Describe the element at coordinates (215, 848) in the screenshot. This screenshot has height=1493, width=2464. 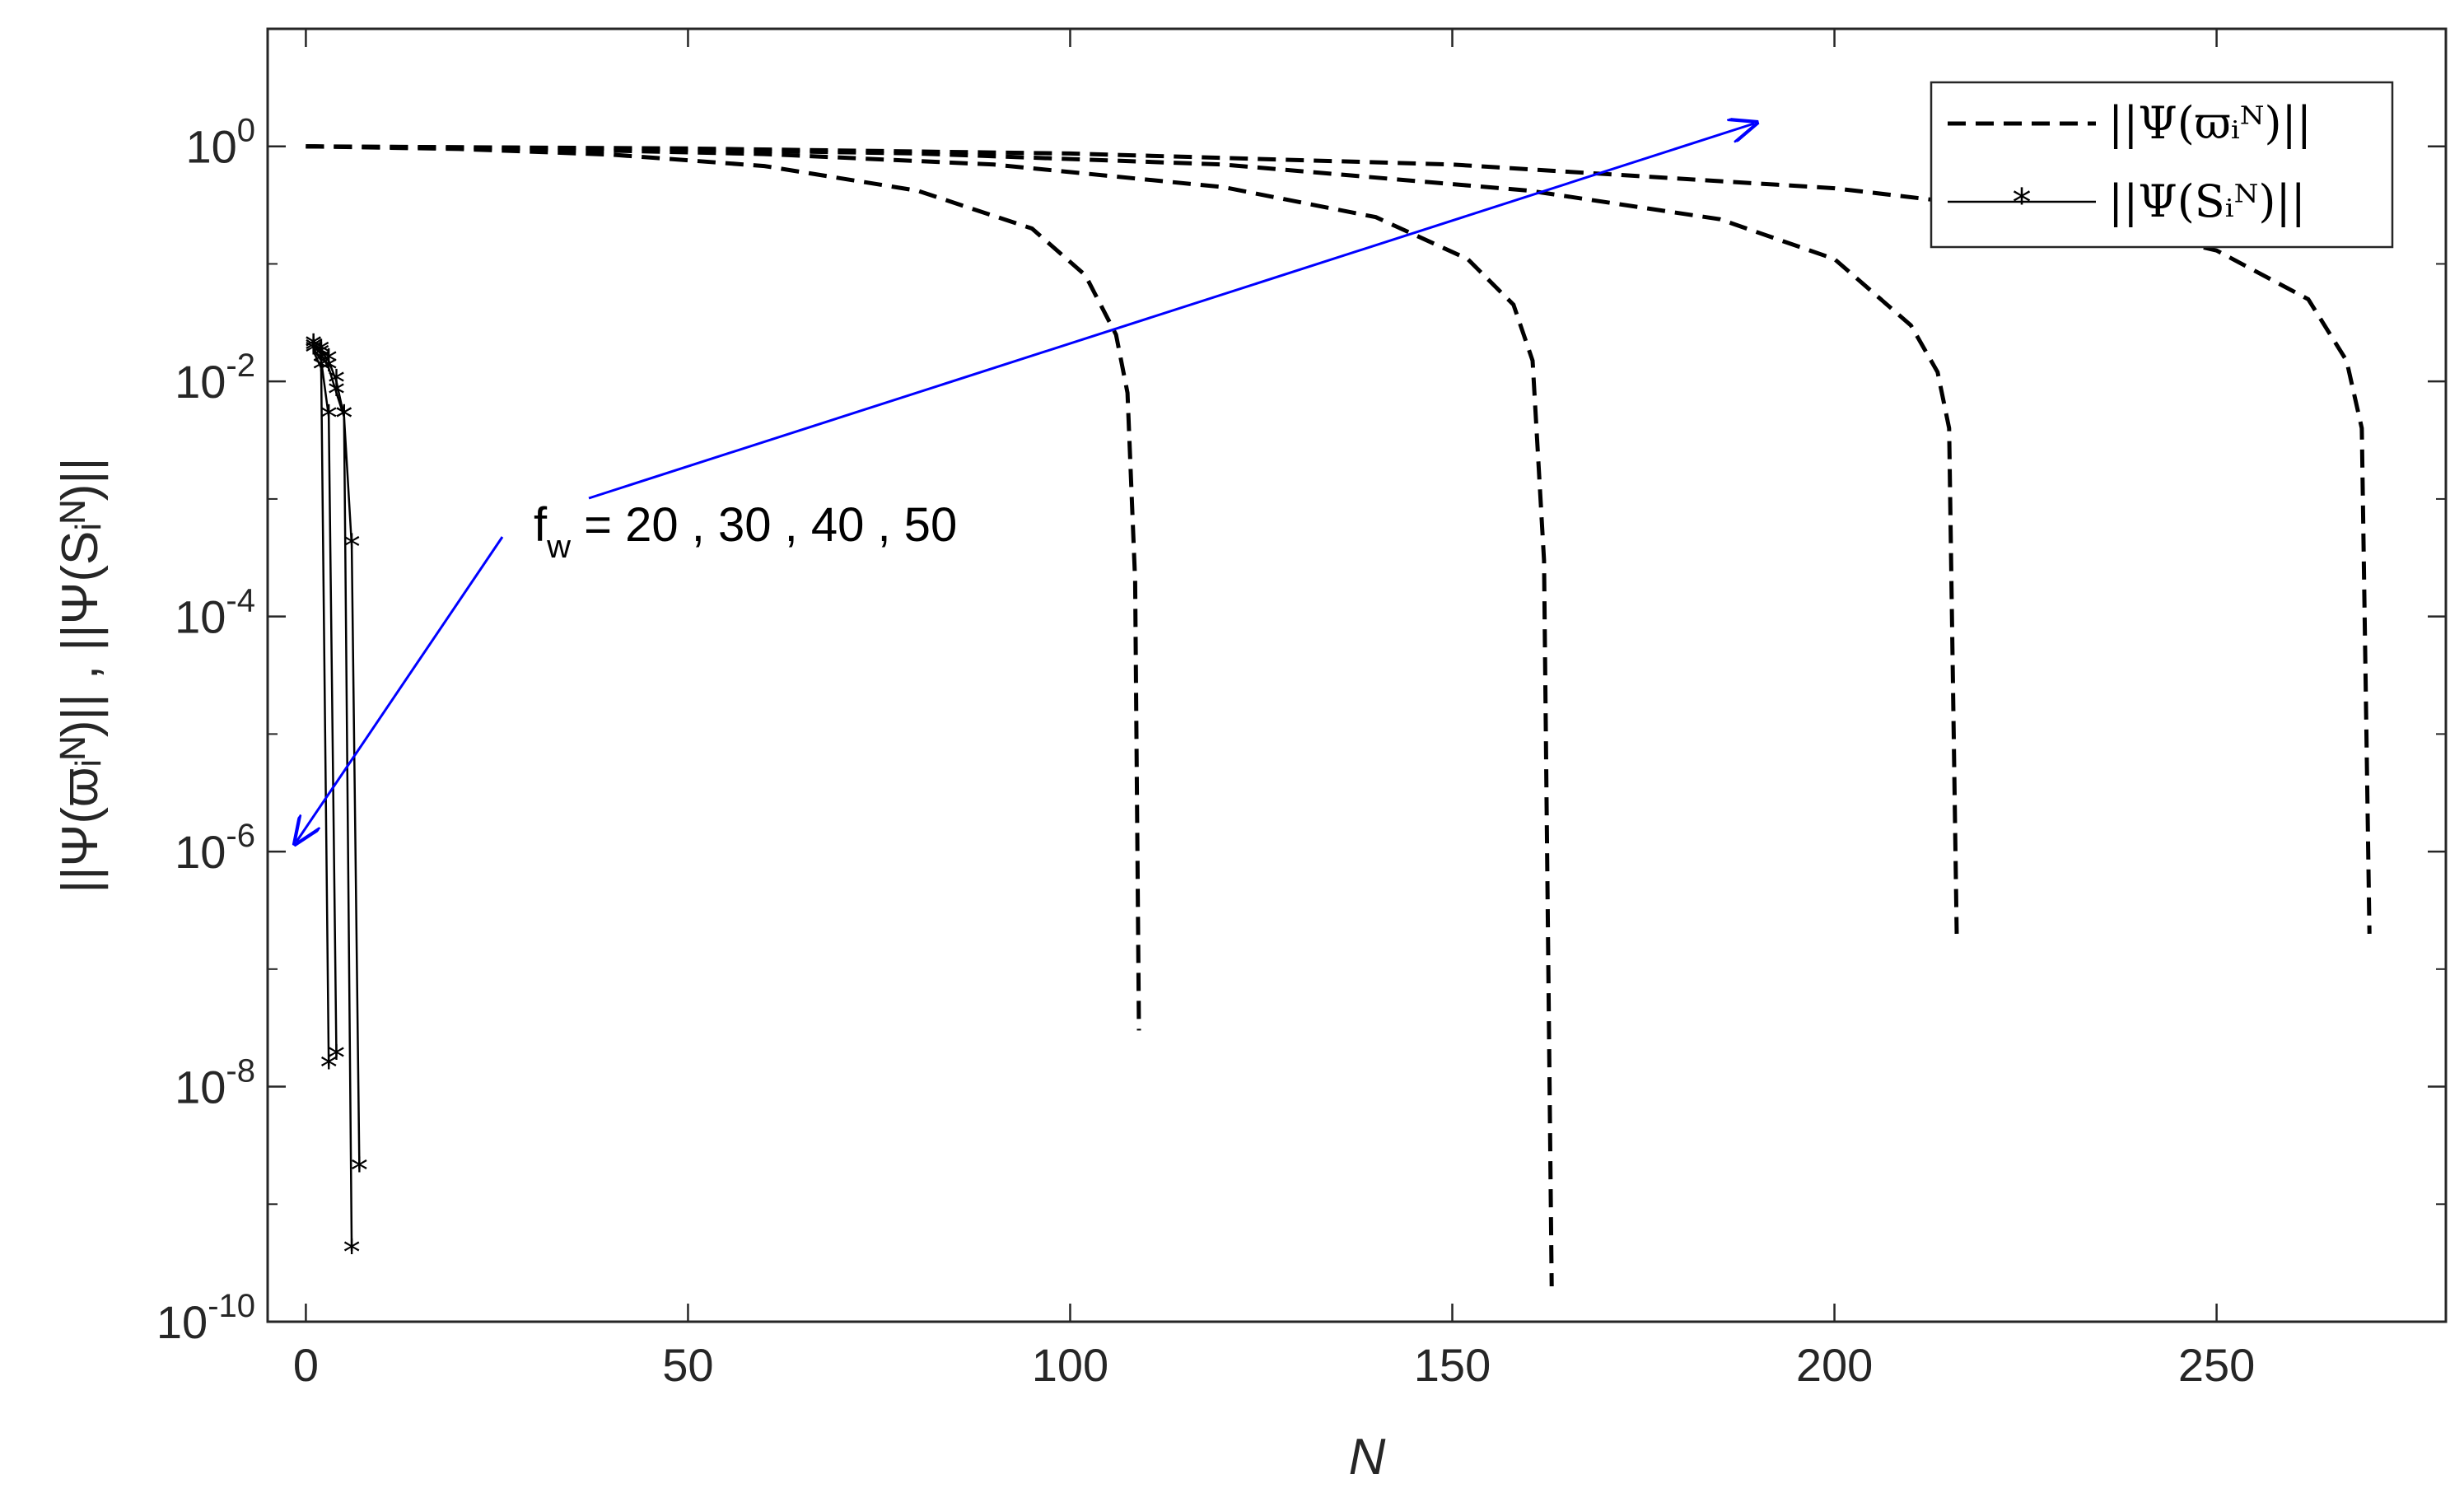
I see `y-tick-label: 10⁻⁶` at that location.